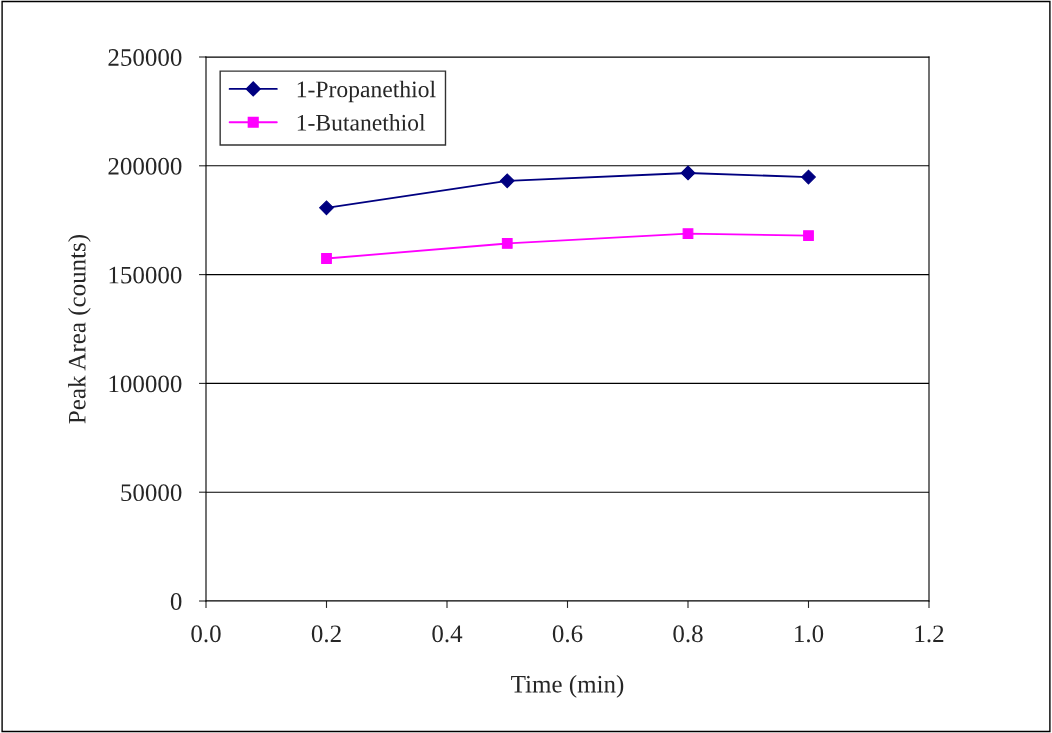 This screenshot has width=1052, height=733. I want to click on y-axis-title: Peak Area (counts), so click(79, 329).